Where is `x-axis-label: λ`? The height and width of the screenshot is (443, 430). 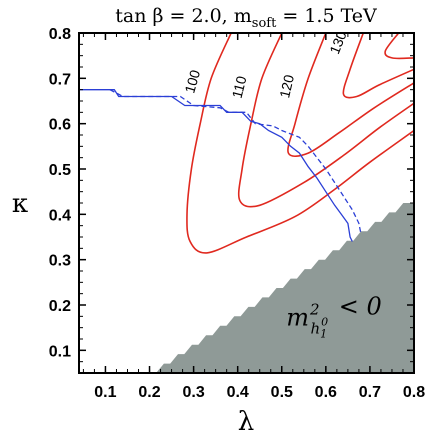
x-axis-label: λ is located at coordinates (246, 422).